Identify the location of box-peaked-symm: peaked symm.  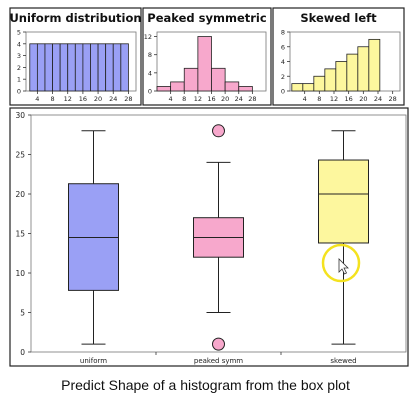
(218, 244).